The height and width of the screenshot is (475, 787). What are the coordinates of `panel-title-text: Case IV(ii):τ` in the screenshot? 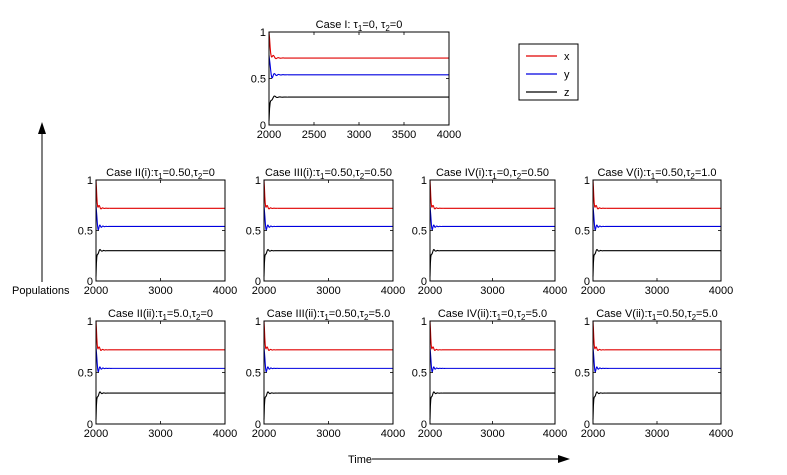 It's located at (467, 314).